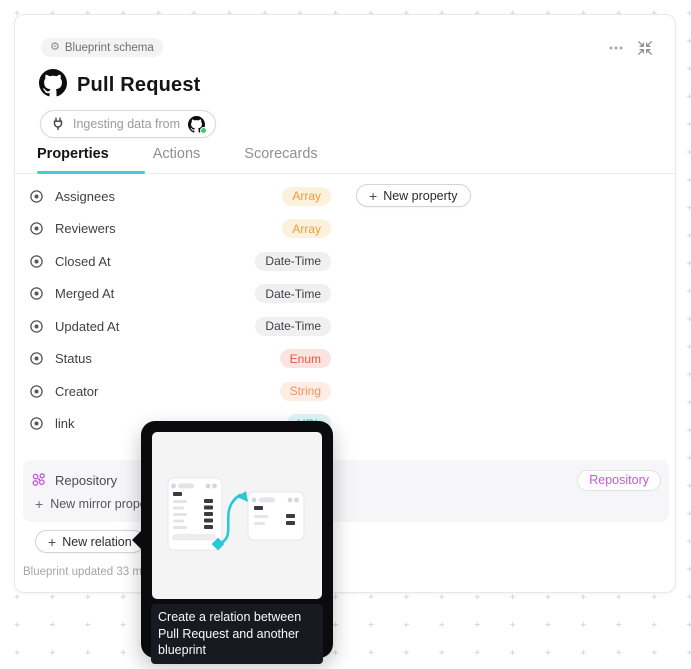 This screenshot has width=691, height=669. What do you see at coordinates (180, 294) in the screenshot?
I see `property-row: Merged At Date-Time` at bounding box center [180, 294].